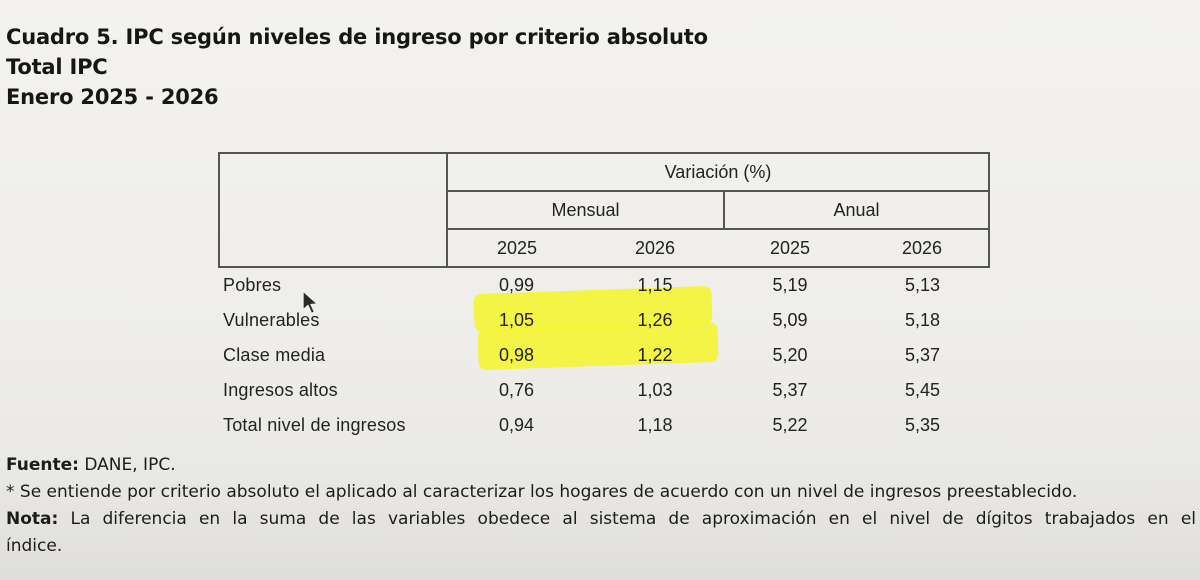 Image resolution: width=1200 pixels, height=580 pixels. Describe the element at coordinates (655, 285) in the screenshot. I see `cell-value: 1,15` at that location.